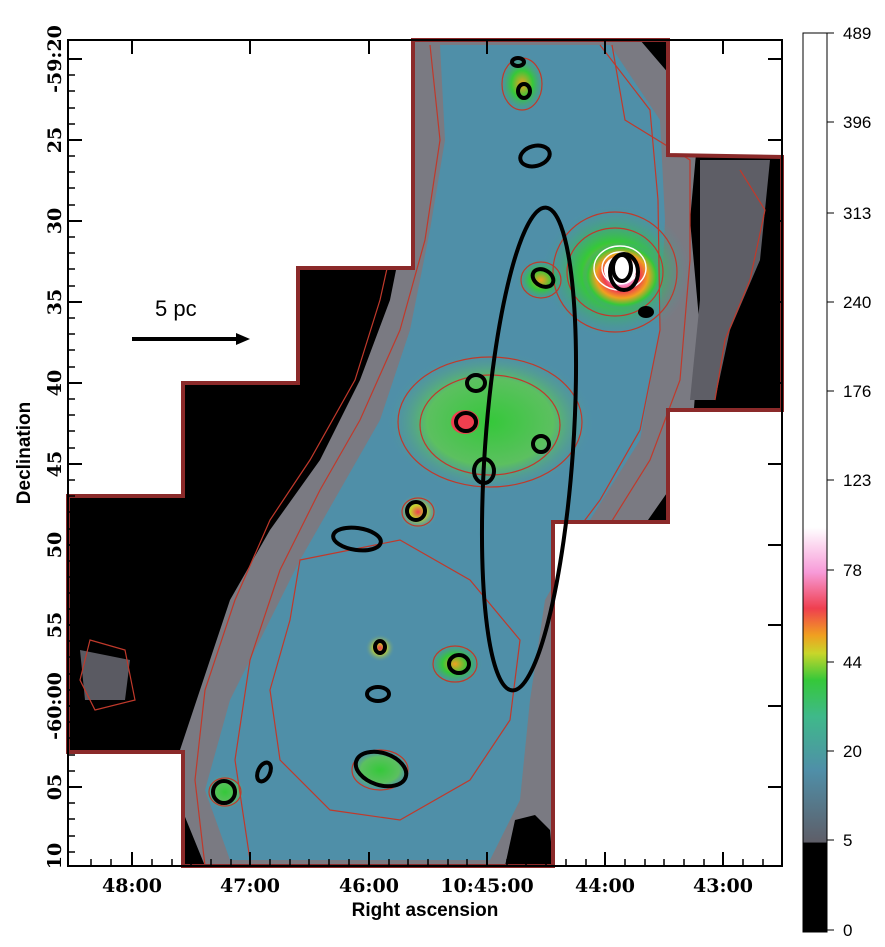 This screenshot has height=947, width=885. What do you see at coordinates (847, 930) in the screenshot?
I see `colorbar-label: 0` at bounding box center [847, 930].